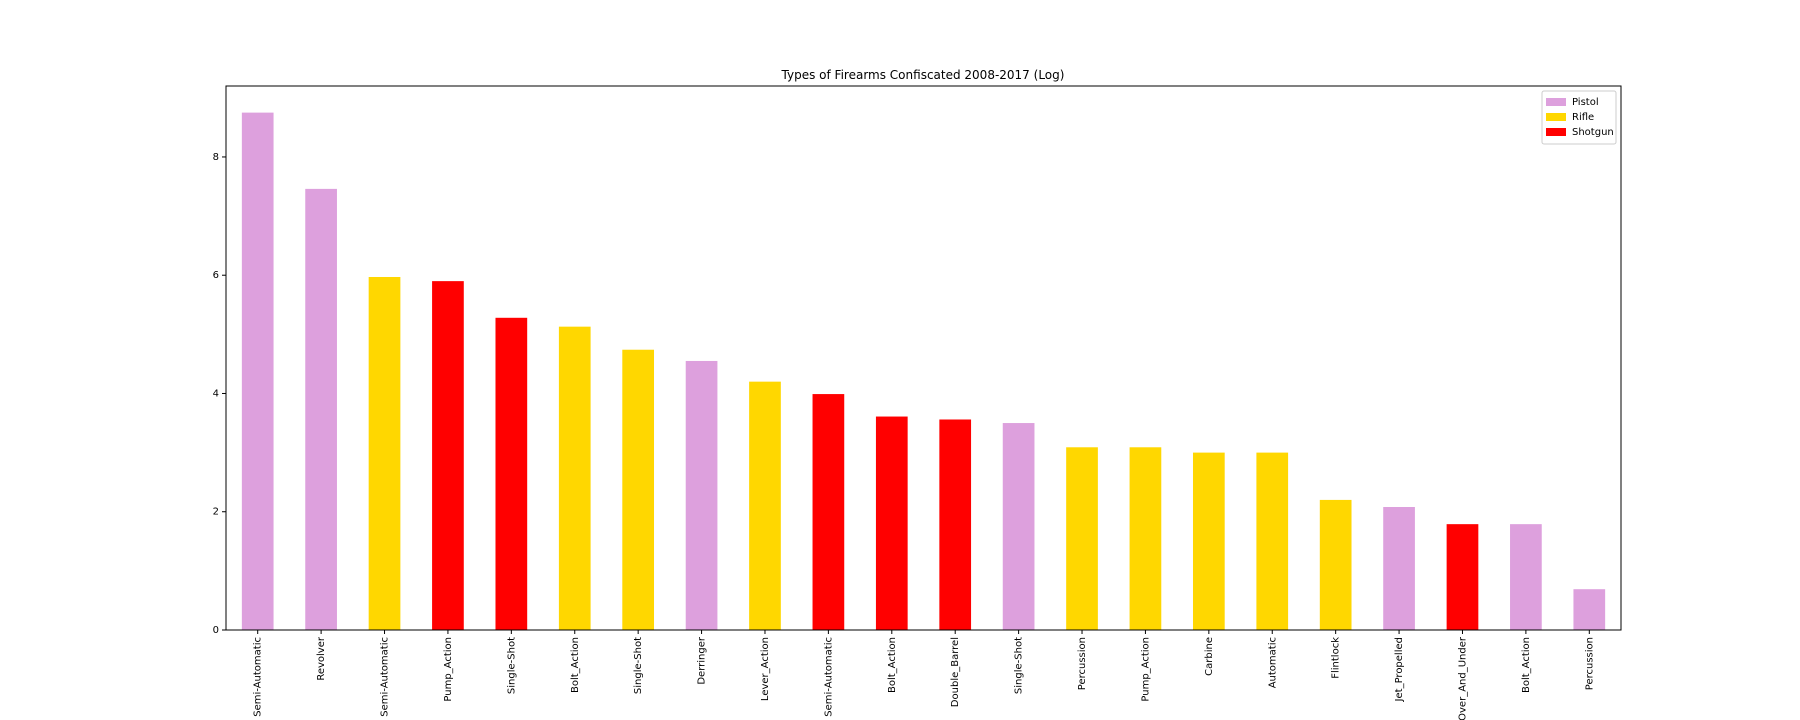 This screenshot has width=1800, height=720. Describe the element at coordinates (1526, 665) in the screenshot. I see `x-tick-label-20: Bolt_Action` at that location.